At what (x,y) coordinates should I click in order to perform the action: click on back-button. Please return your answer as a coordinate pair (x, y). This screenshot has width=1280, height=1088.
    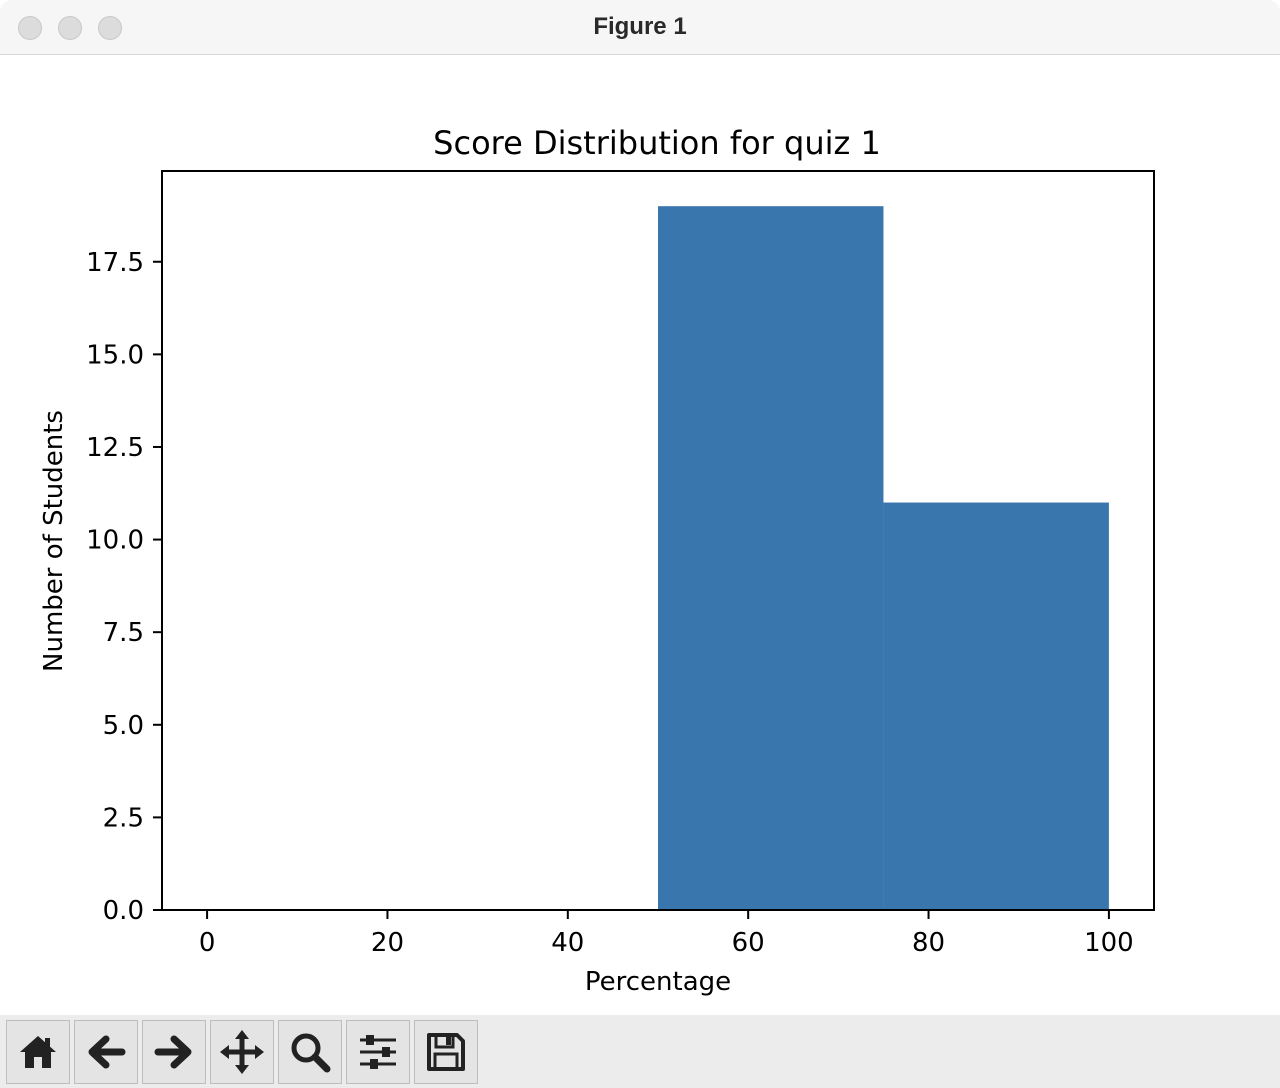
    Looking at the image, I should click on (106, 1052).